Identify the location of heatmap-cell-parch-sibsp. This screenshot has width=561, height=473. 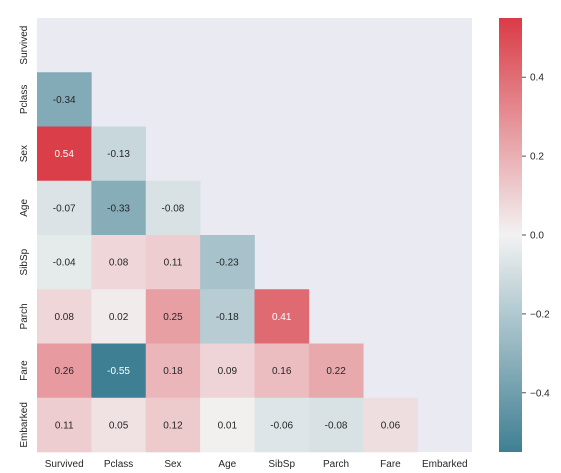
(282, 316).